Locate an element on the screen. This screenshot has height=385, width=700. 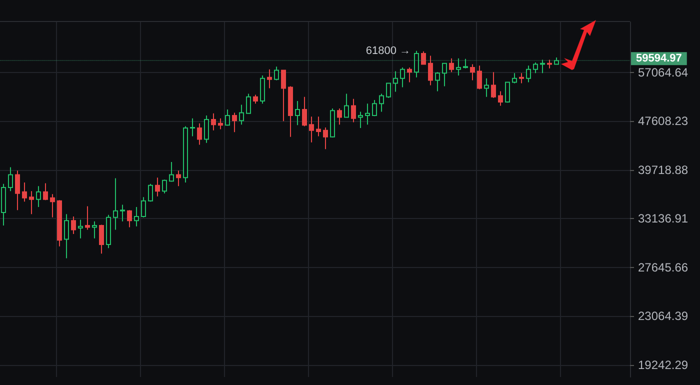
y-tick-label: 39718.88 is located at coordinates (663, 169).